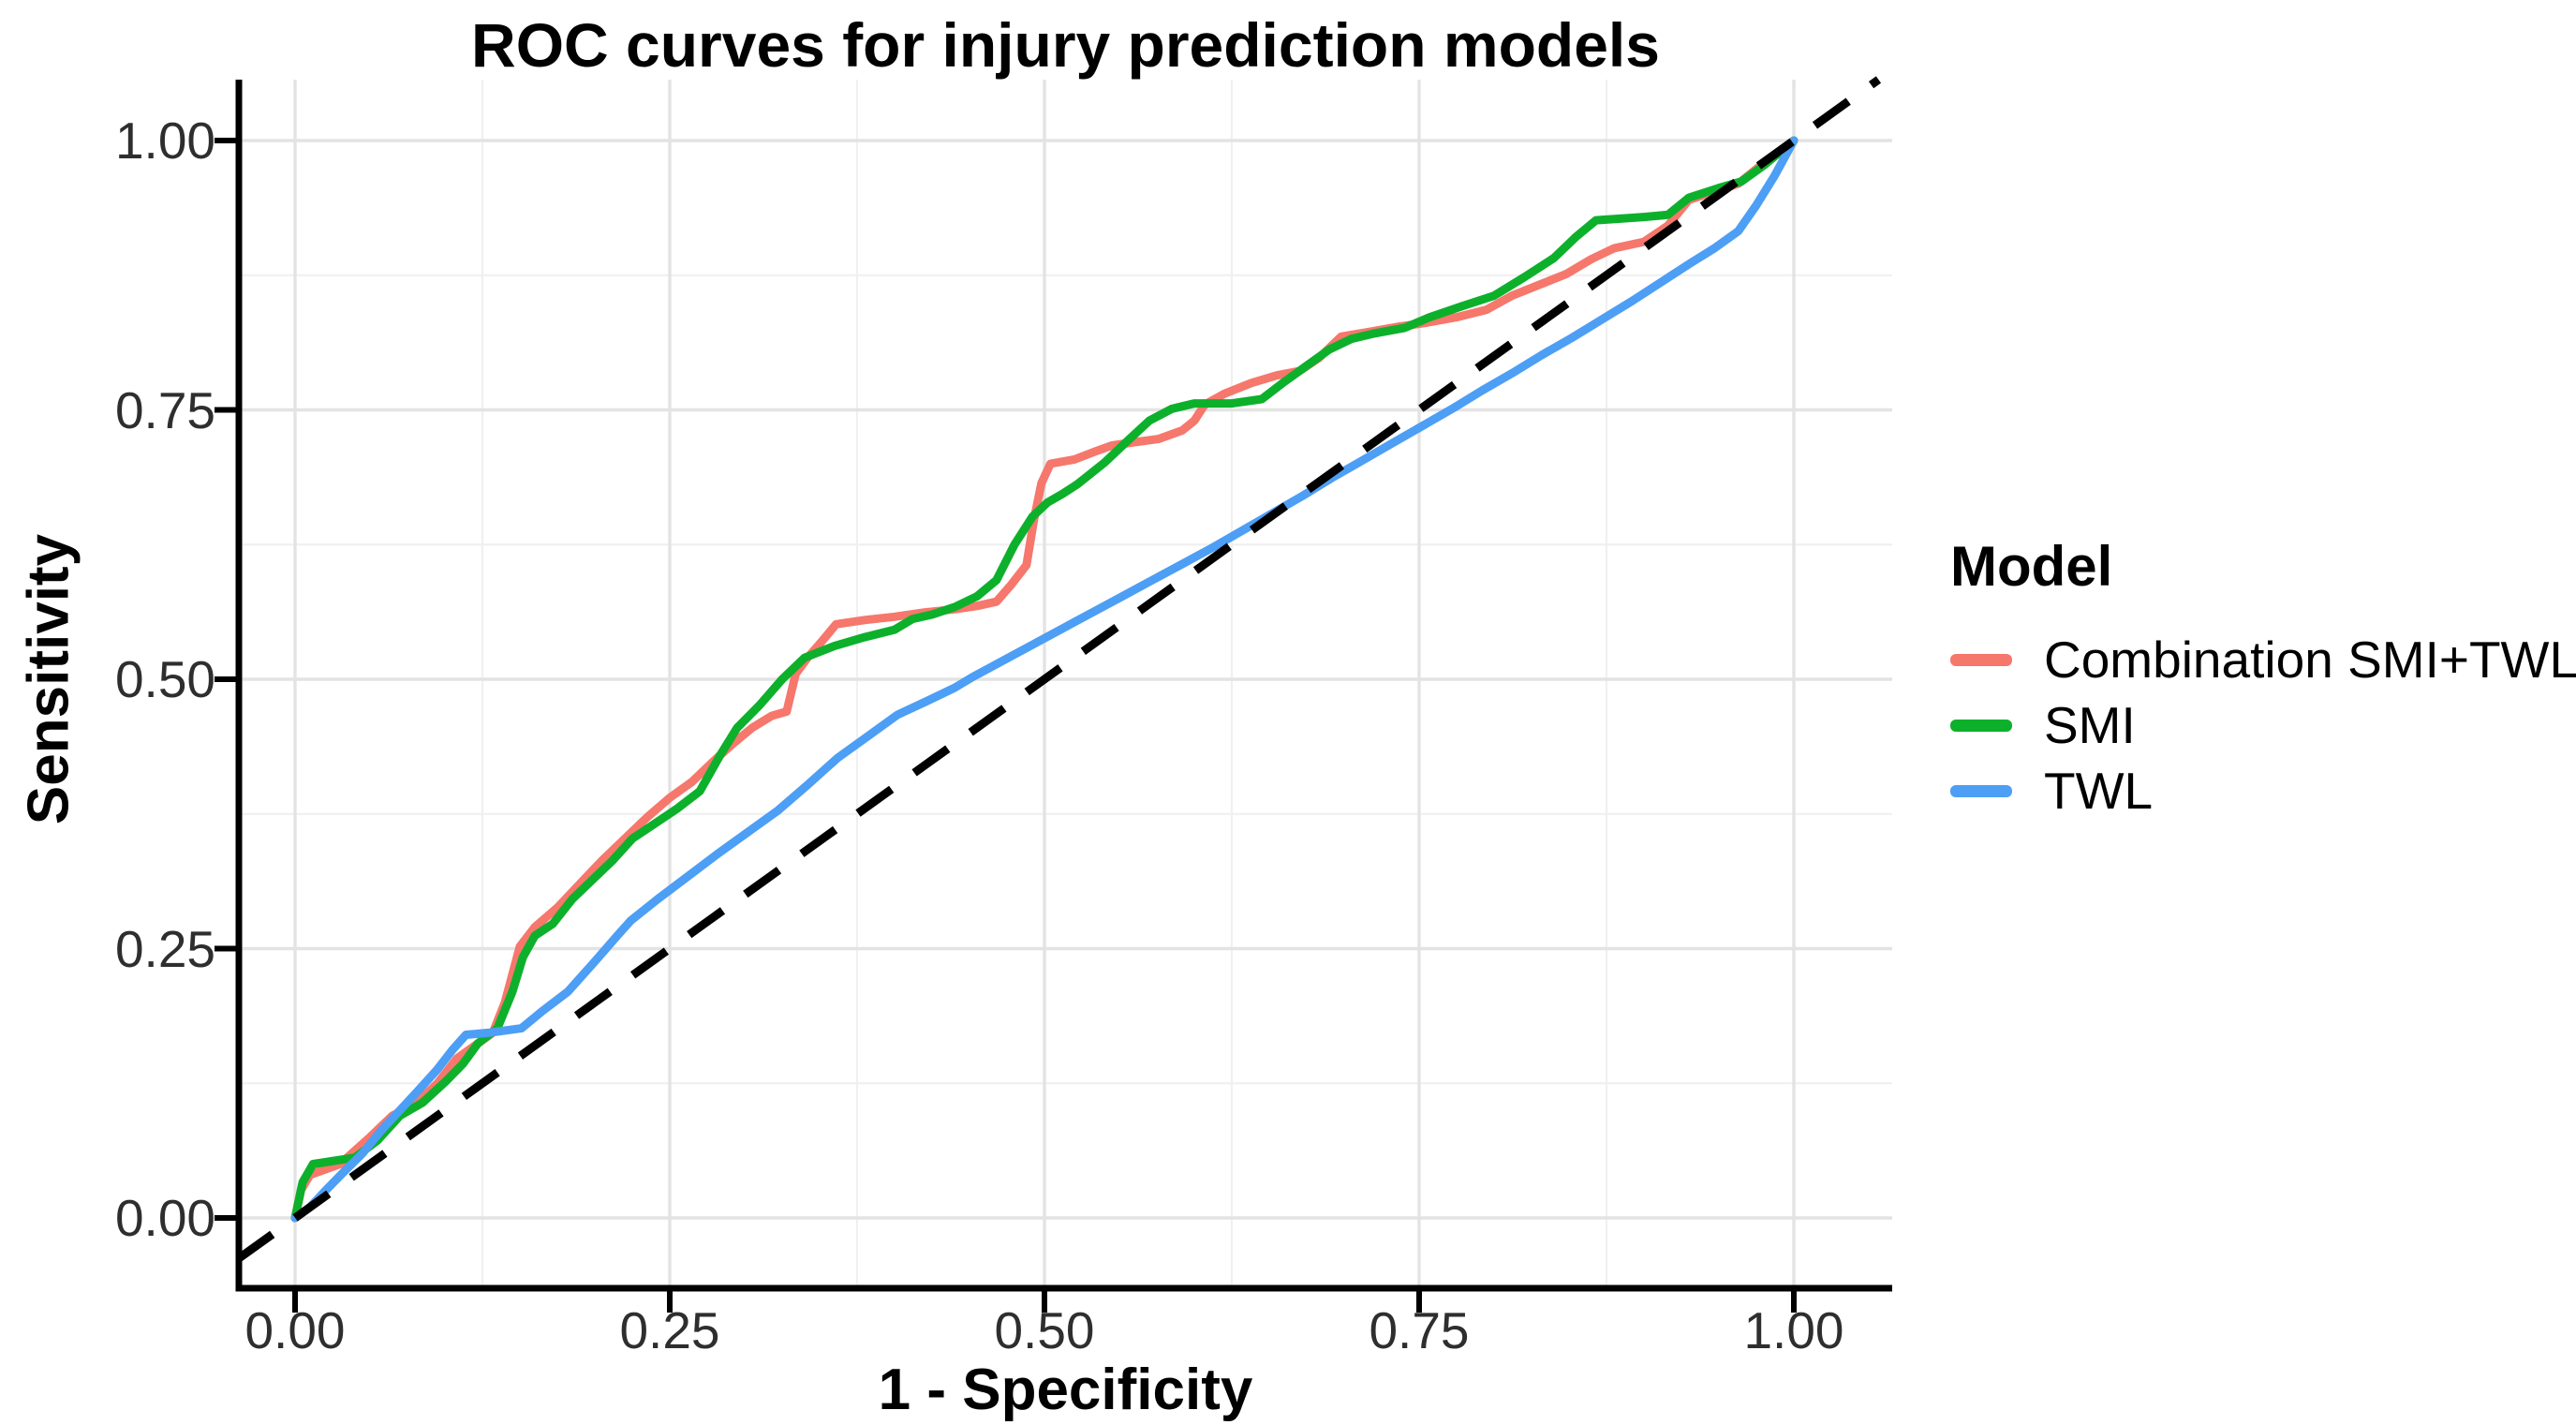 This screenshot has width=2576, height=1425. I want to click on y-axis-title: Sensitivity, so click(48, 679).